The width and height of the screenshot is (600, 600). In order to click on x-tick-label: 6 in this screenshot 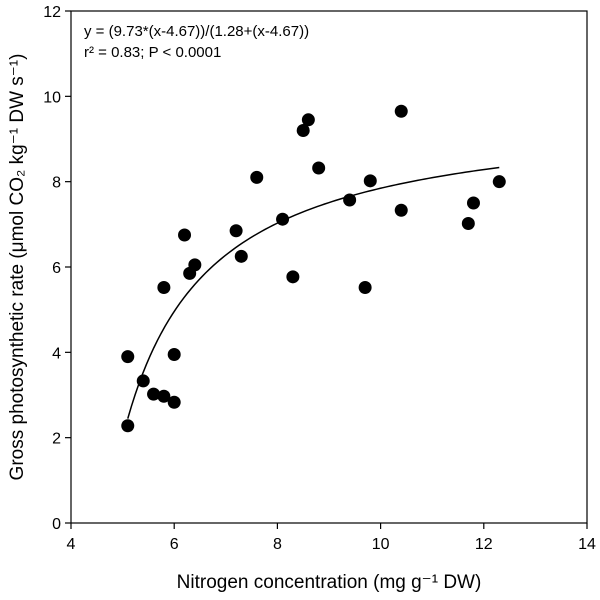, I will do `click(174, 544)`.